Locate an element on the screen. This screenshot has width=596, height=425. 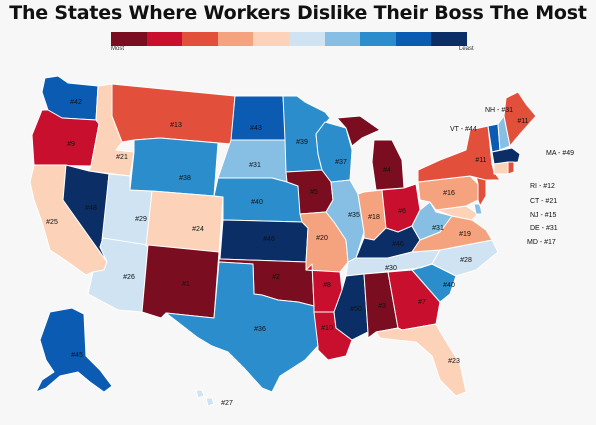
callout-vt: VT - #44 is located at coordinates (463, 129).